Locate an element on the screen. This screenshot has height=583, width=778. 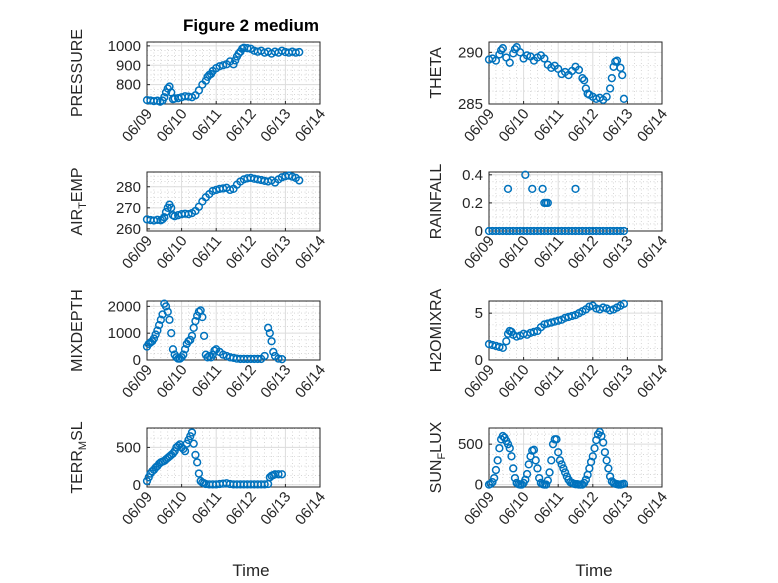
y-axis-label: RAINFALL is located at coordinates (436, 202).